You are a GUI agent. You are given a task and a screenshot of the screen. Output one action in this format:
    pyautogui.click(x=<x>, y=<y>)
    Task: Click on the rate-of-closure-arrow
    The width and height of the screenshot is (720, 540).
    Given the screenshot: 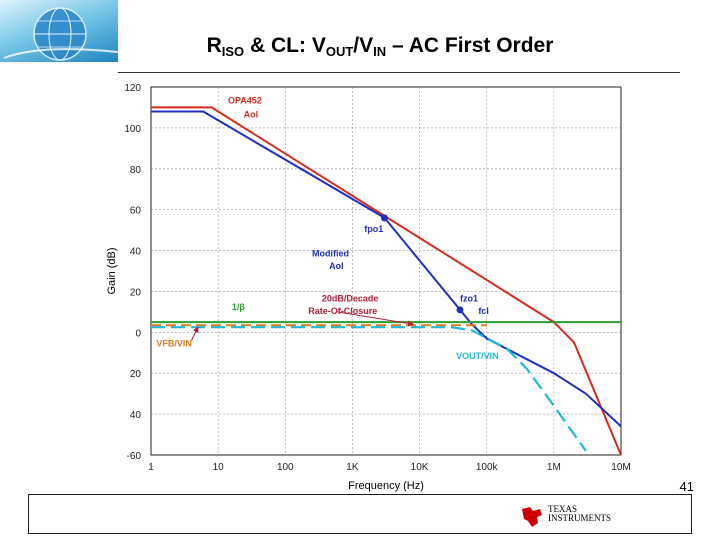 What is the action you would take?
    pyautogui.click(x=376, y=319)
    